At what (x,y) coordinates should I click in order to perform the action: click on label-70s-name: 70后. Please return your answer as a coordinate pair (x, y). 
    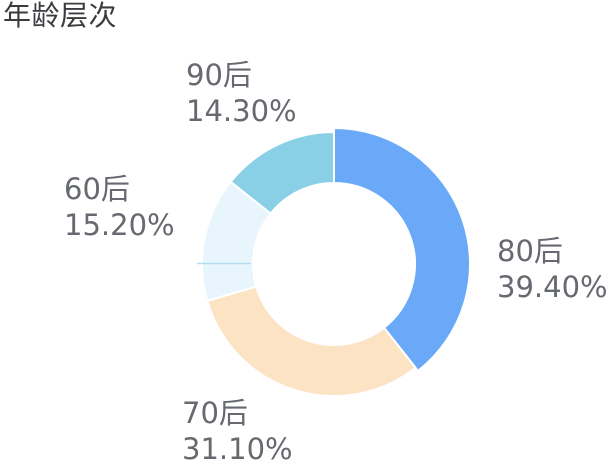
    Looking at the image, I should click on (215, 413).